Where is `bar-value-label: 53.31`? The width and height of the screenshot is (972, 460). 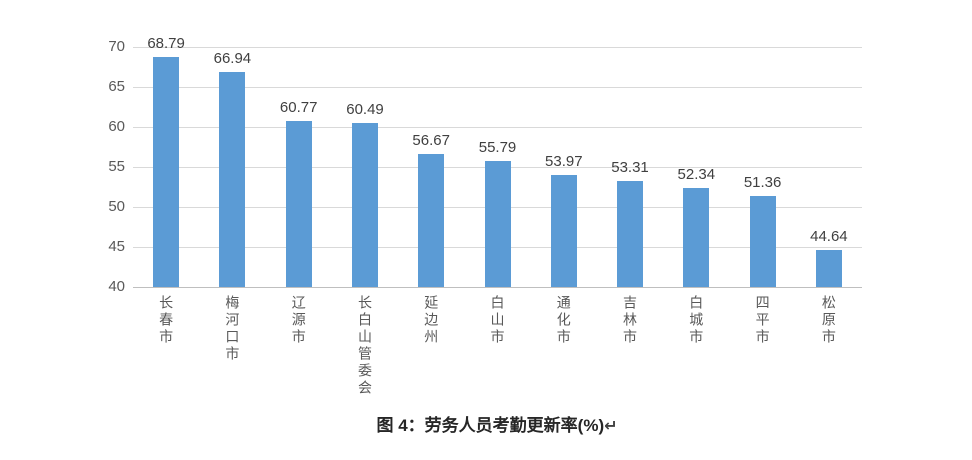 bar-value-label: 53.31 is located at coordinates (630, 167).